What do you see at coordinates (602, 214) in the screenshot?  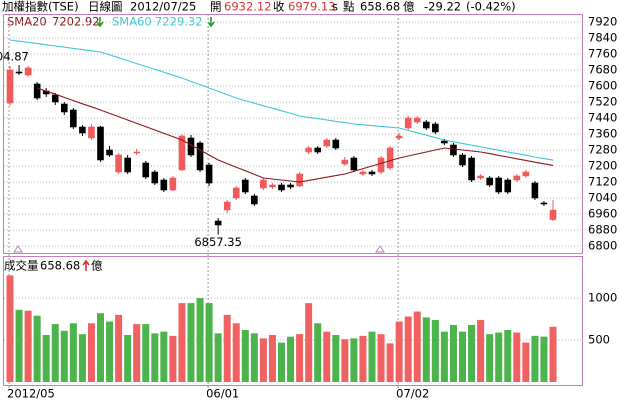 I see `y-tick-label: 6960` at bounding box center [602, 214].